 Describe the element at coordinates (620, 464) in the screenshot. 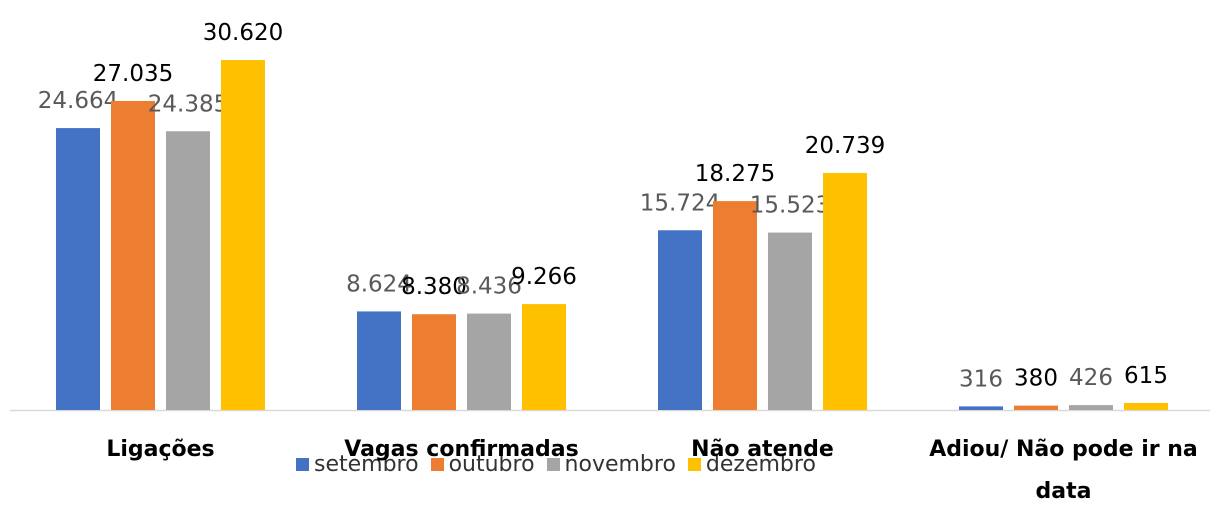

I see `legend-label: novembro` at that location.